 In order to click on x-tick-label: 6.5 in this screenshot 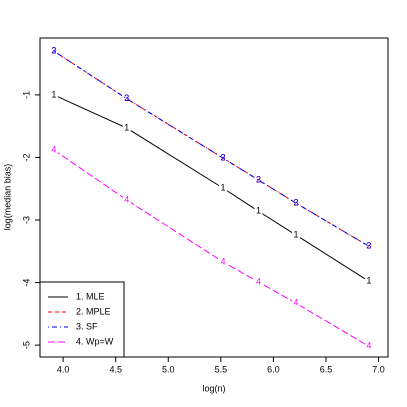, I will do `click(326, 369)`.